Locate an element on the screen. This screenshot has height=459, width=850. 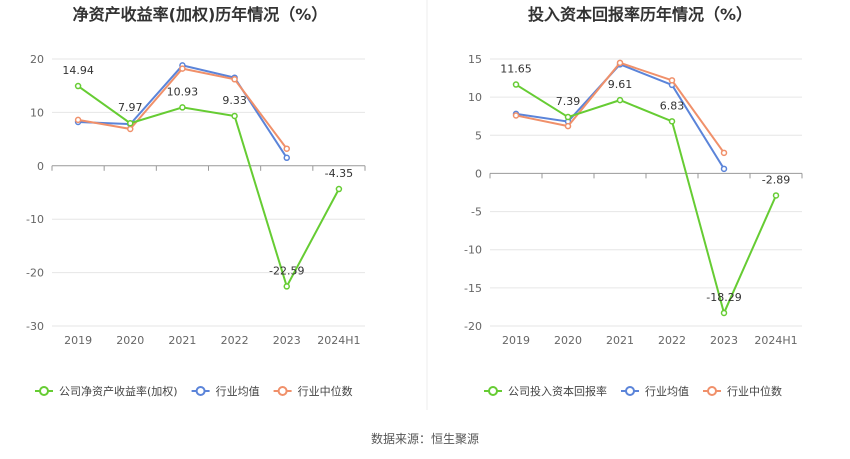
source-label: 数据来源： is located at coordinates (400, 439).